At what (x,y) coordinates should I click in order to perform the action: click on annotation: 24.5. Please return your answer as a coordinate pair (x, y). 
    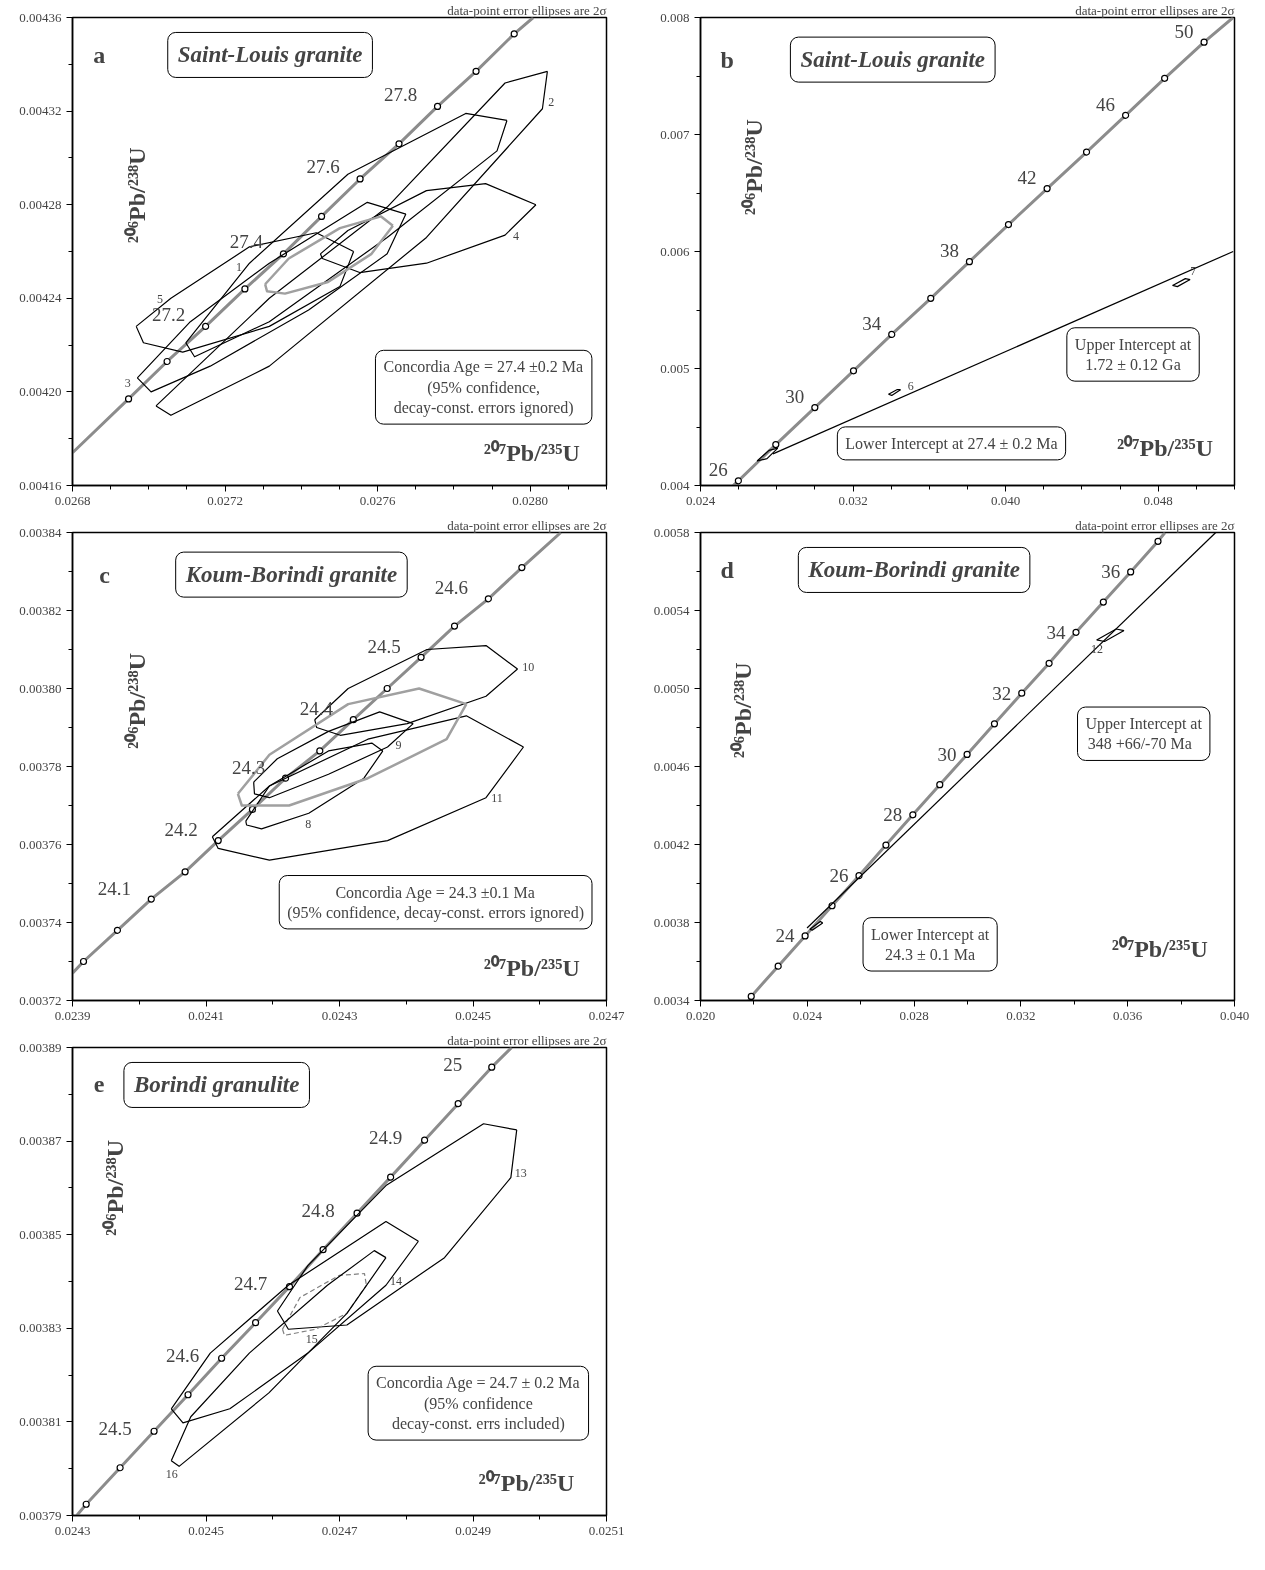
    Looking at the image, I should click on (115, 1428).